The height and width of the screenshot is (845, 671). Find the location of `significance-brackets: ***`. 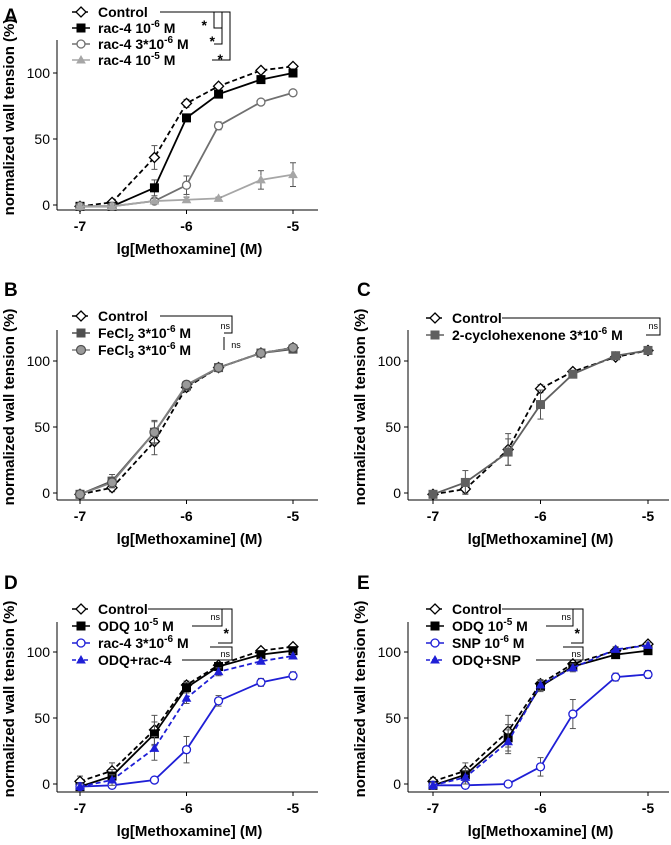

significance-brackets: *** is located at coordinates (195, 39).